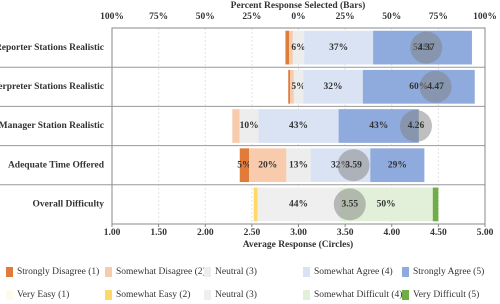 The width and height of the screenshot is (500, 304). Describe the element at coordinates (485, 233) in the screenshot. I see `x2-tick-label: 5.00` at that location.